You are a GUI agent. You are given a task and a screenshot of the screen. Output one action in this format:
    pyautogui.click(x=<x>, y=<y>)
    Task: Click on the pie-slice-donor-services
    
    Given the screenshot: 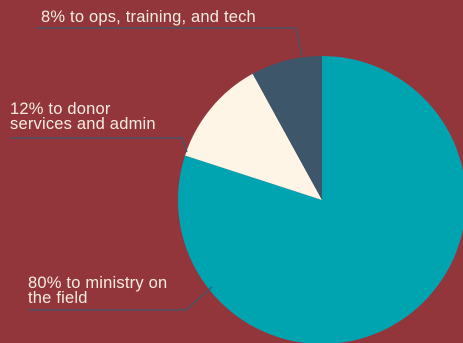 What is the action you would take?
    pyautogui.click(x=253, y=136)
    